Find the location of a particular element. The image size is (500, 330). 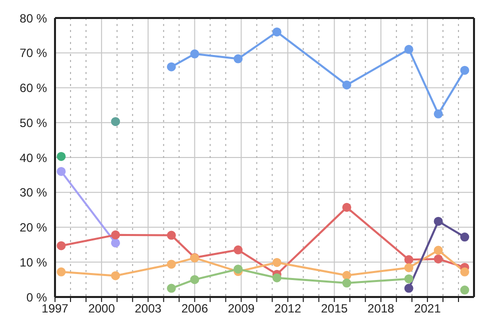

y-tick-label: 0 % is located at coordinates (37, 297).